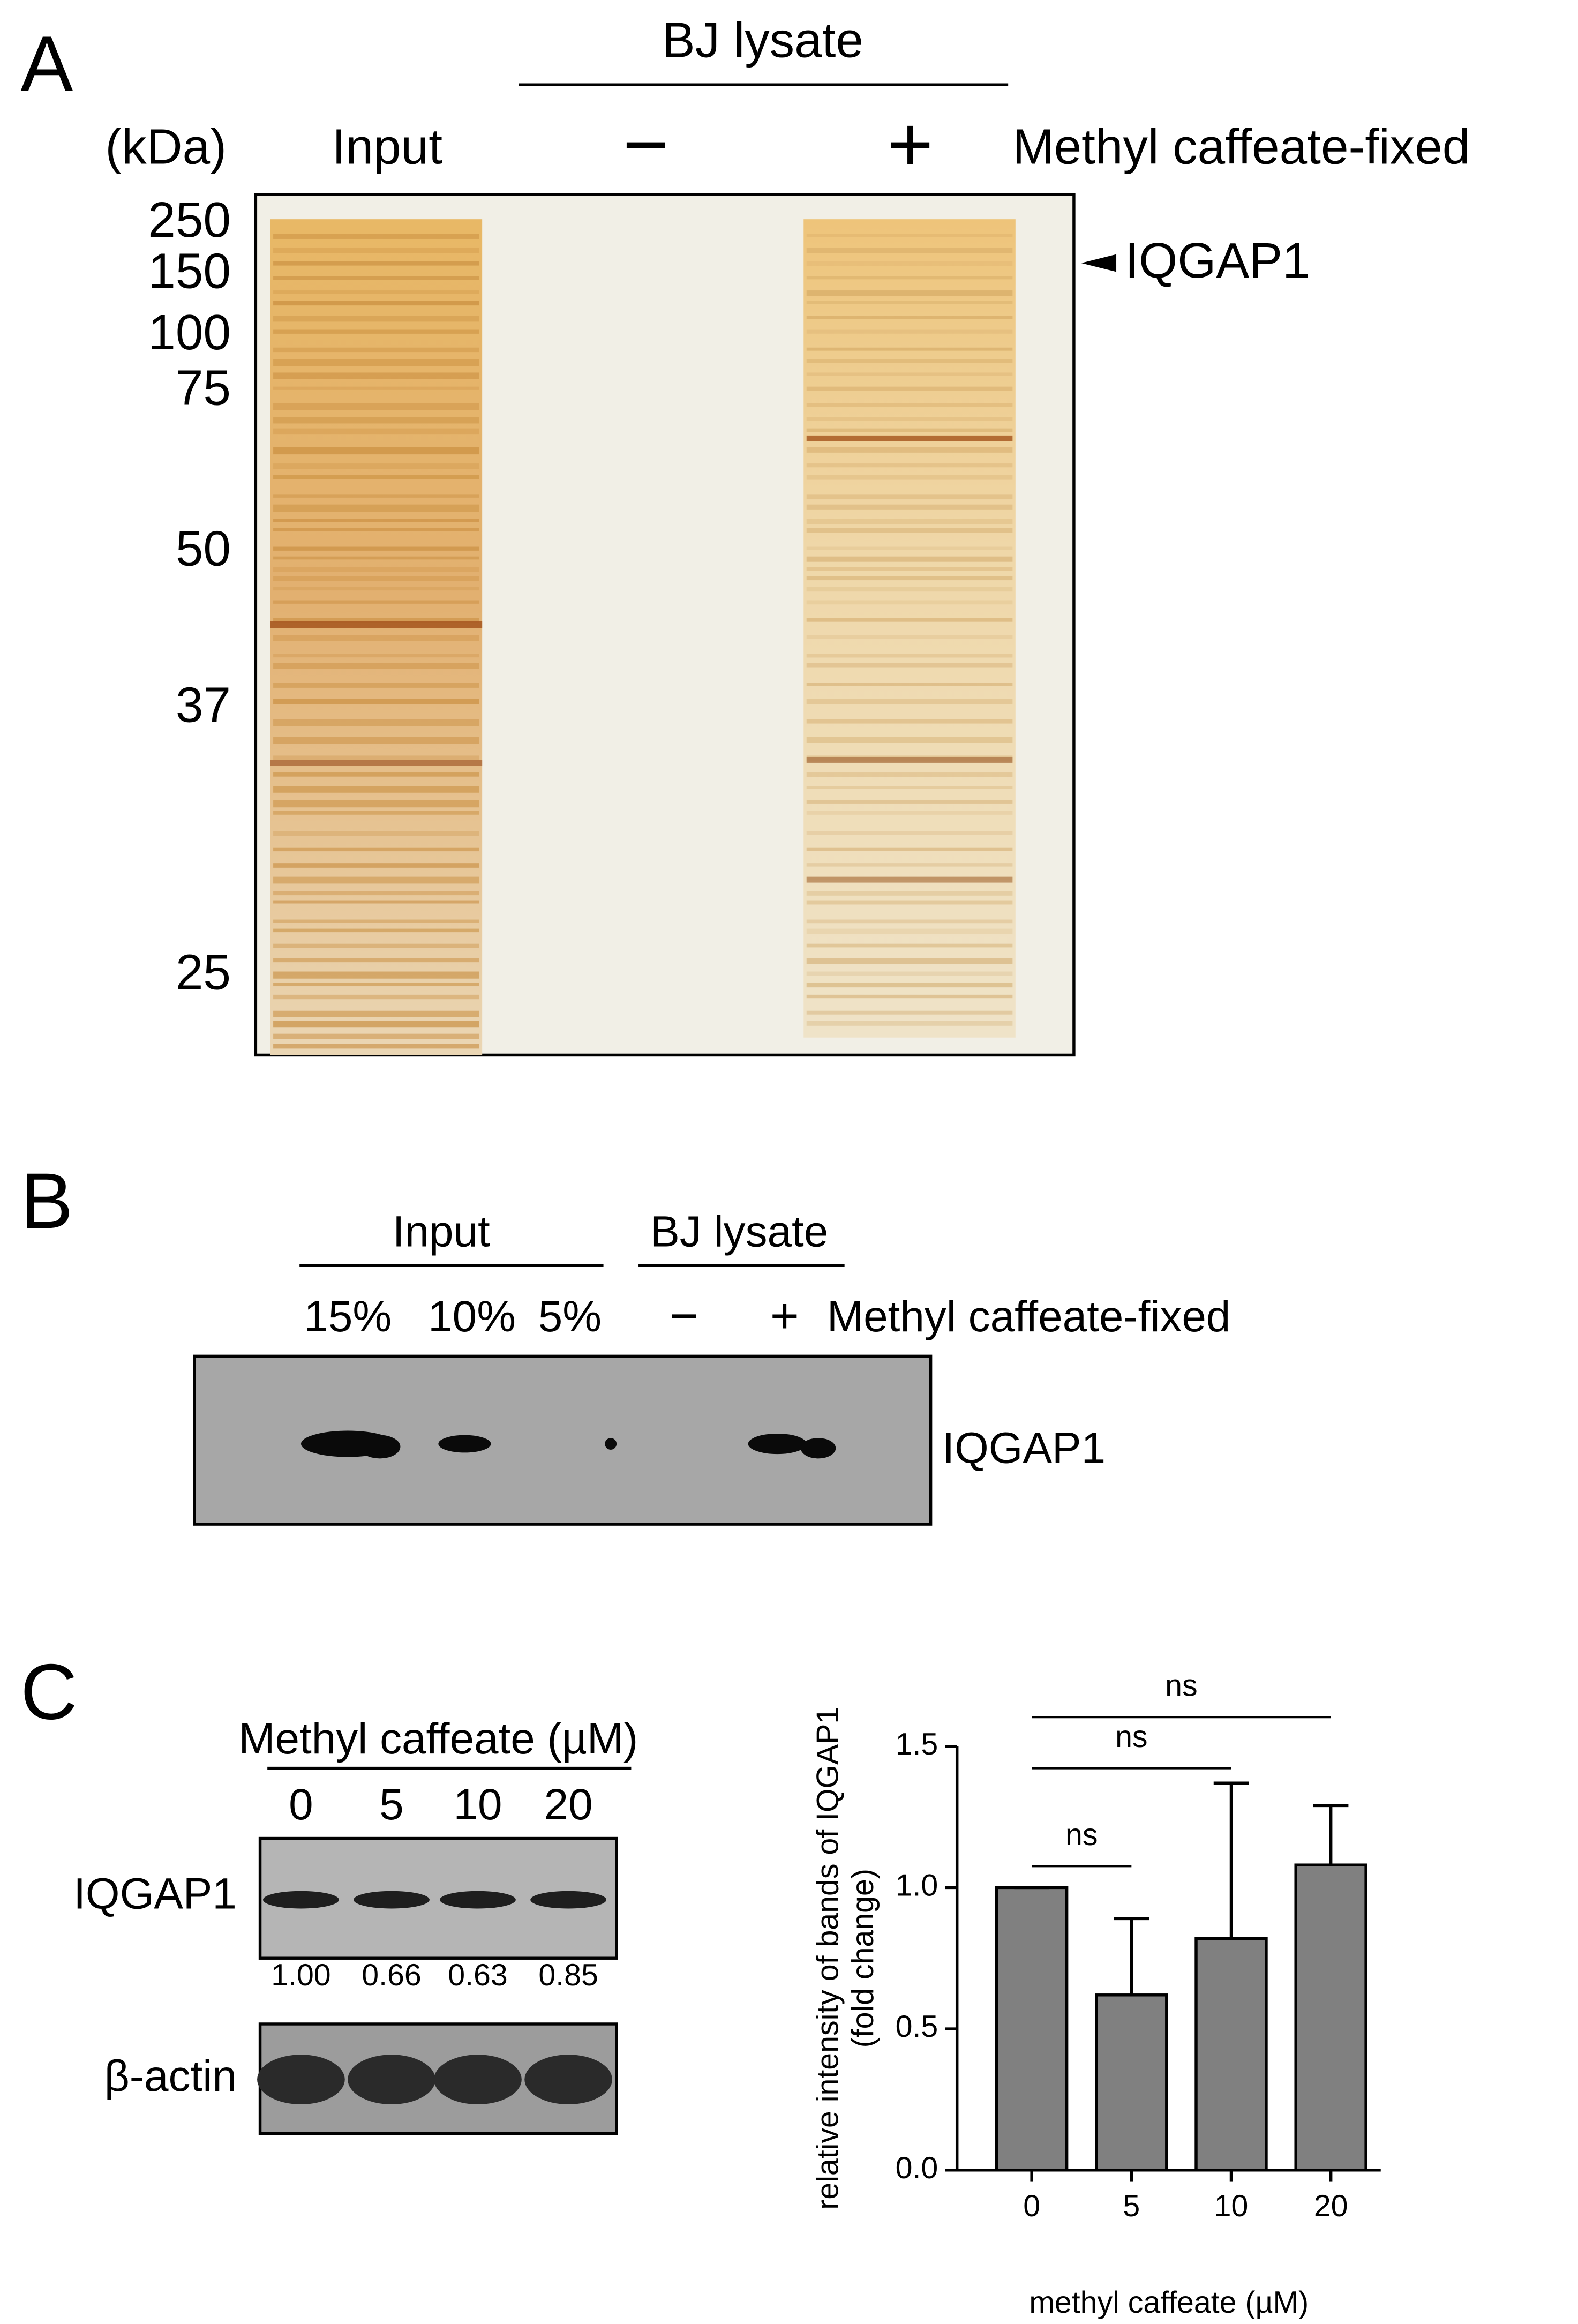 This screenshot has width=1578, height=2324. What do you see at coordinates (863, 1959) in the screenshot?
I see `y-axis-label: (fold change)` at bounding box center [863, 1959].